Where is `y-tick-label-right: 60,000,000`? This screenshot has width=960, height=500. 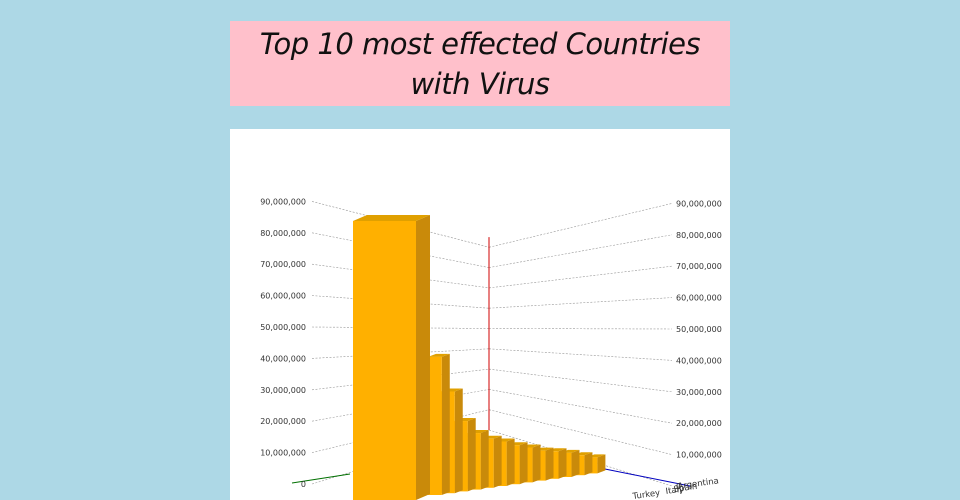 y-tick-label-right: 60,000,000 is located at coordinates (699, 298).